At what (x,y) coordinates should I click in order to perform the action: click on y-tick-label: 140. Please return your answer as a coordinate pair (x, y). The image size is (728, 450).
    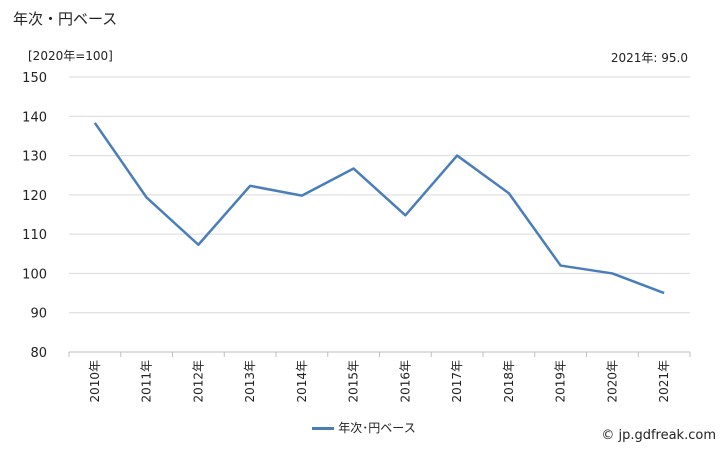
    Looking at the image, I should click on (34, 117).